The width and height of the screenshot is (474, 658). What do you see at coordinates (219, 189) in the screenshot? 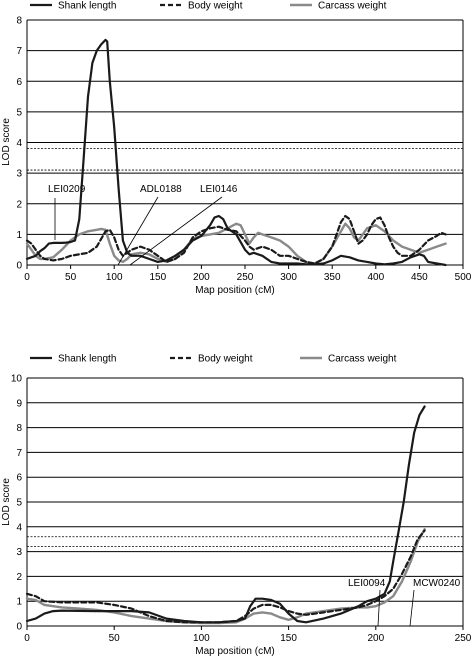
I see `marker-annotation: LEI0146` at bounding box center [219, 189].